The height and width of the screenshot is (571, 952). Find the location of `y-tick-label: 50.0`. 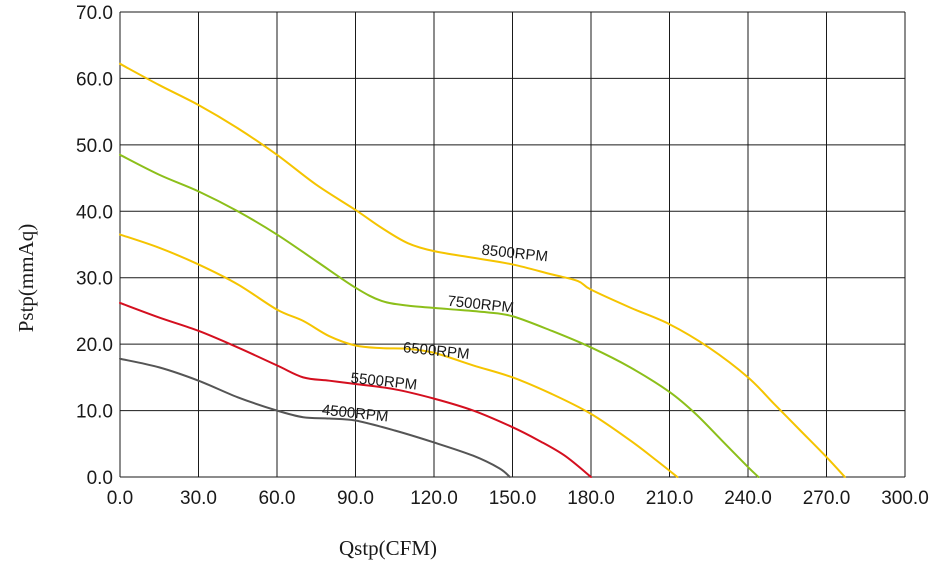

y-tick-label: 50.0 is located at coordinates (94, 146).